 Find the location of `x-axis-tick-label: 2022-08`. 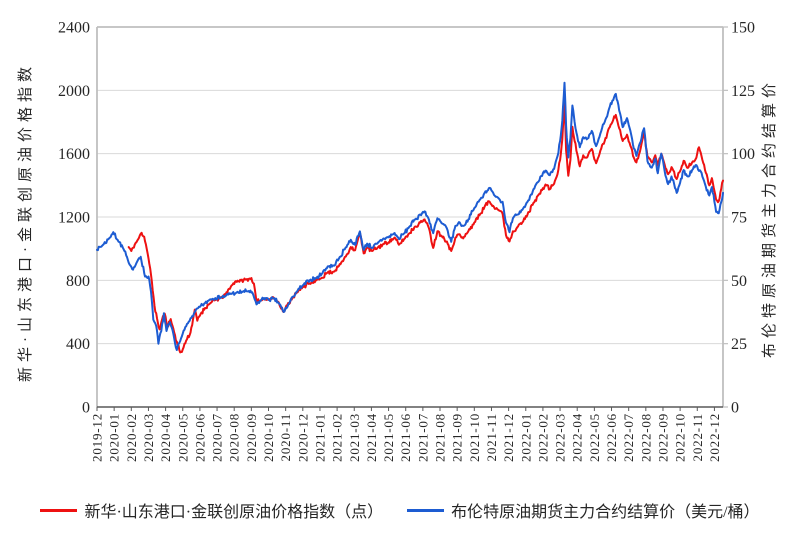

x-axis-tick-label: 2022-08 is located at coordinates (645, 437).